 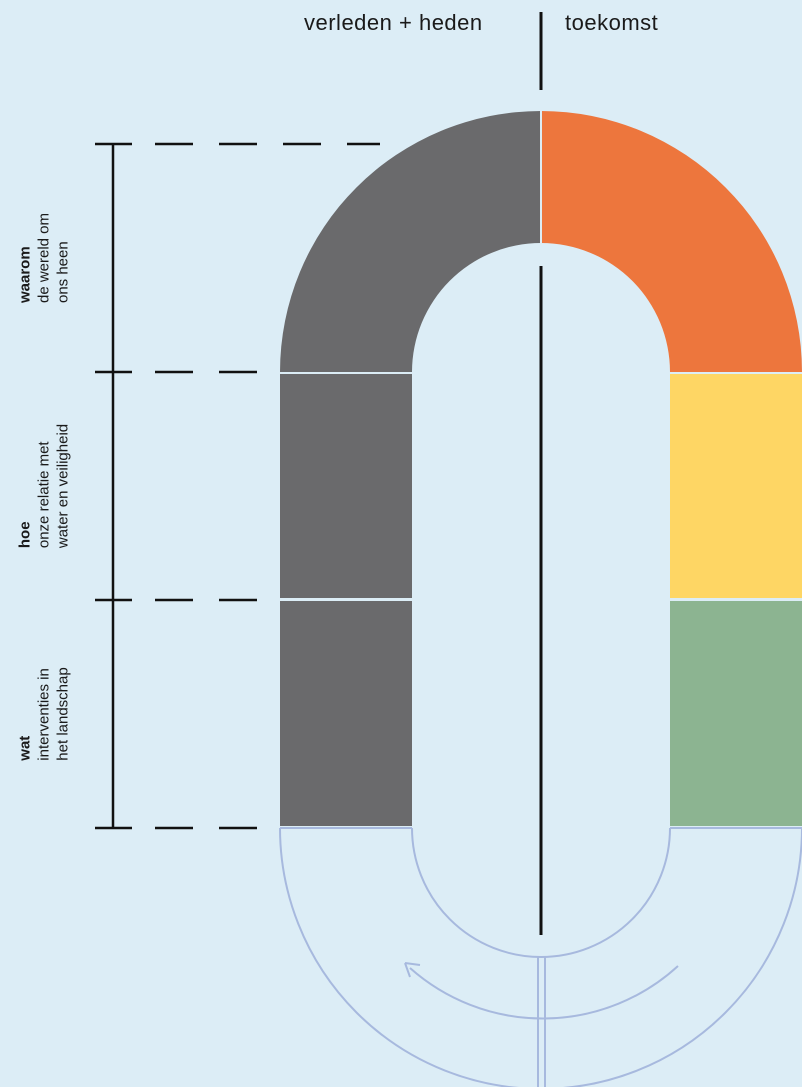 I want to click on header-future: toekomst, so click(x=612, y=22).